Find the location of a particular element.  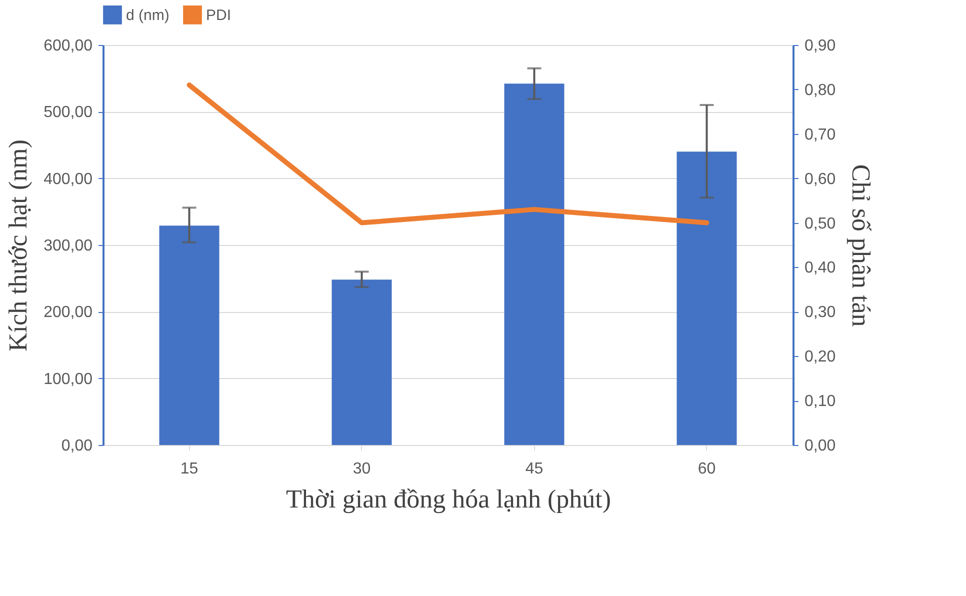

y2-axis-title: Chỉ số phân tán is located at coordinates (861, 245).